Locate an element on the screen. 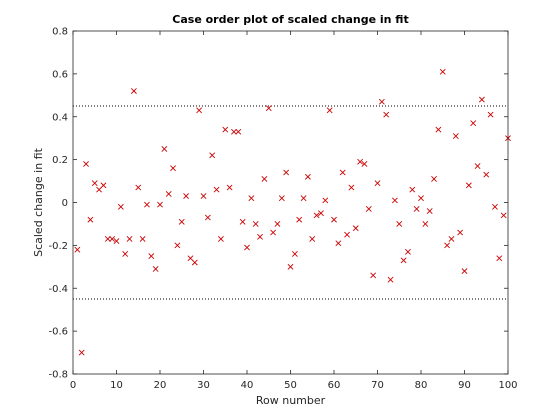  x-tick-label: 50 is located at coordinates (290, 385).